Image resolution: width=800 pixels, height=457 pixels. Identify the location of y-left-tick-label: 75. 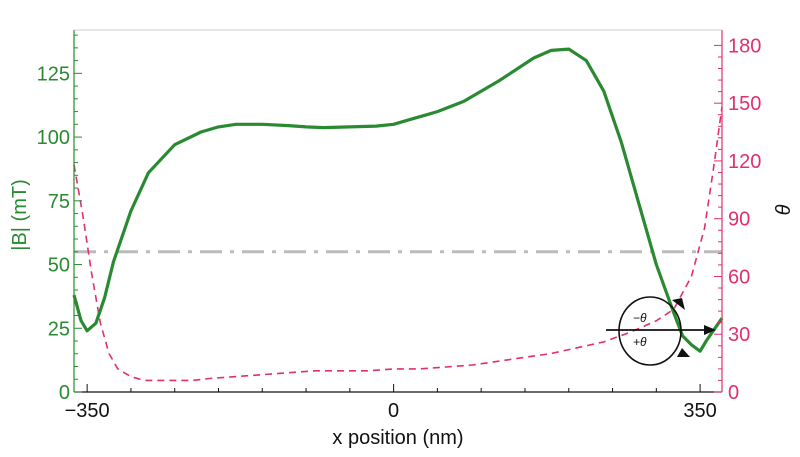
(59, 202).